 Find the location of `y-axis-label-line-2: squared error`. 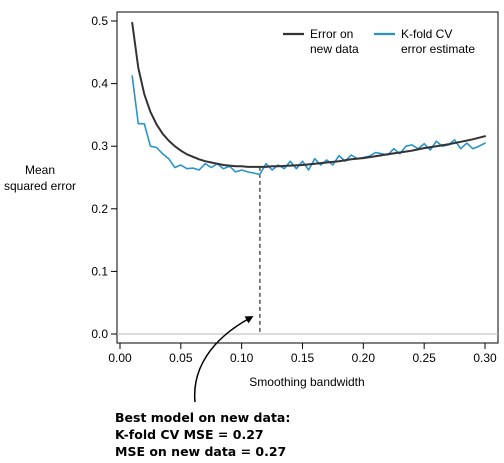

y-axis-label-line-2: squared error is located at coordinates (40, 186).